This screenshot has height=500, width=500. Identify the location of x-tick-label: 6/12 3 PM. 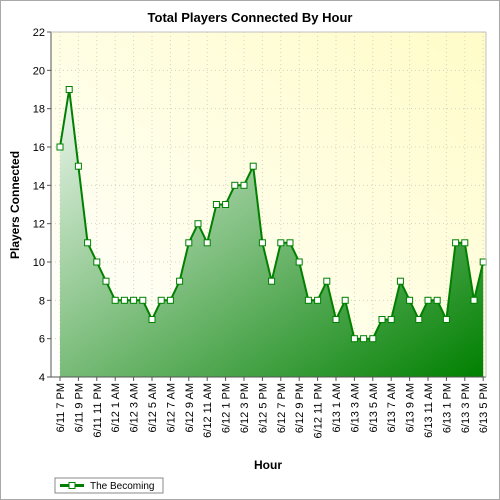
(245, 408).